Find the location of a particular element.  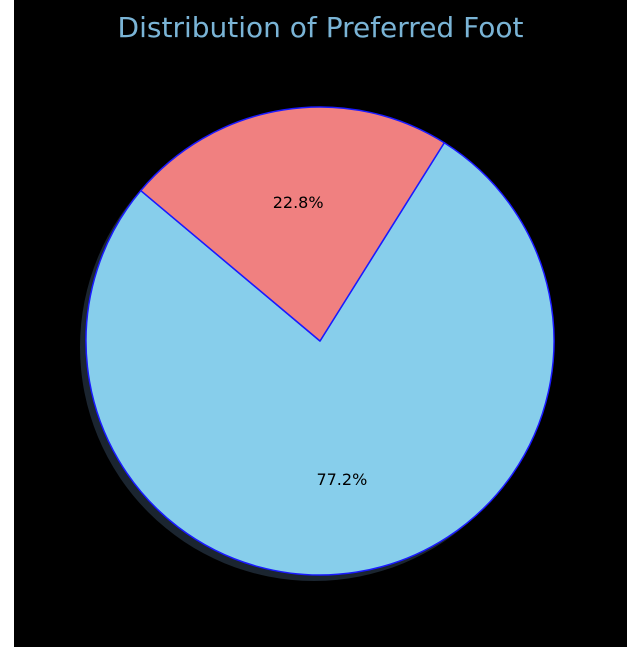

slice-percent-label-1: 22.8% is located at coordinates (298, 202).